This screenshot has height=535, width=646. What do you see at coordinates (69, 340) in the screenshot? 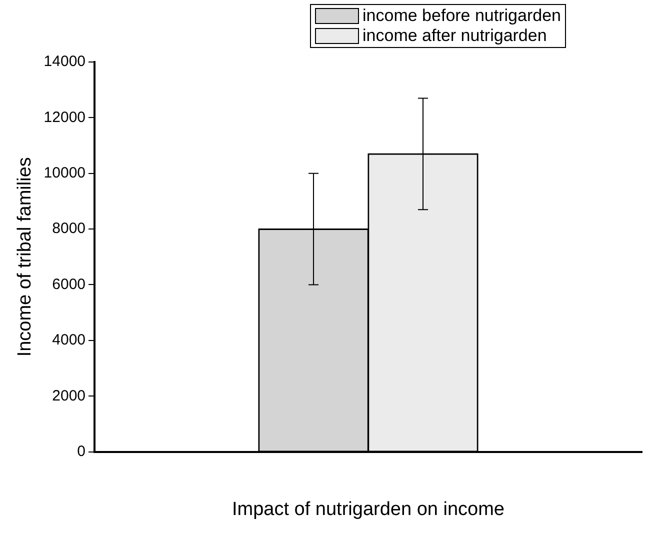
I see `y-tick-label: 4000` at bounding box center [69, 340].